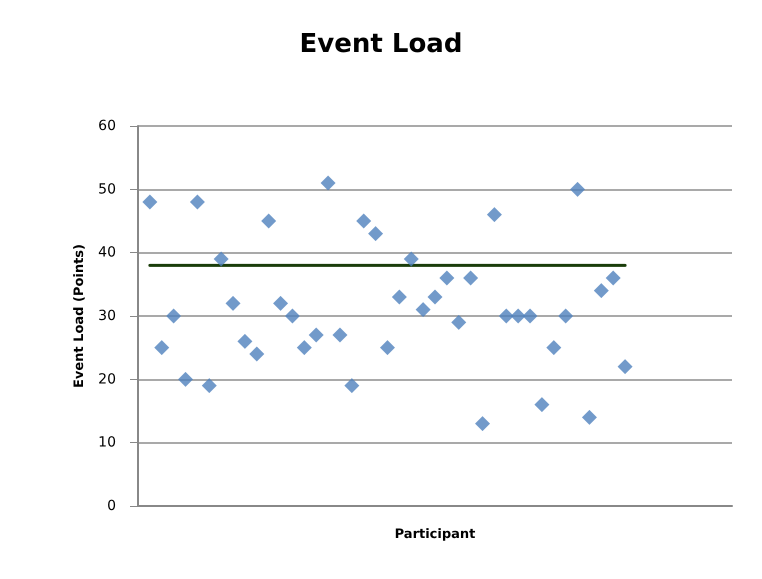  Describe the element at coordinates (107, 126) in the screenshot. I see `y-tick-label: 60` at that location.